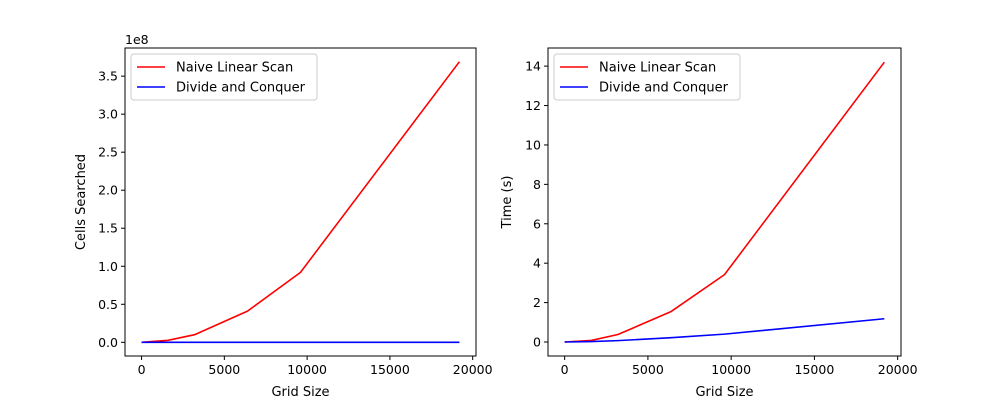 Image resolution: width=1000 pixels, height=400 pixels. Describe the element at coordinates (533, 105) in the screenshot. I see `y-tick-label: 12` at that location.